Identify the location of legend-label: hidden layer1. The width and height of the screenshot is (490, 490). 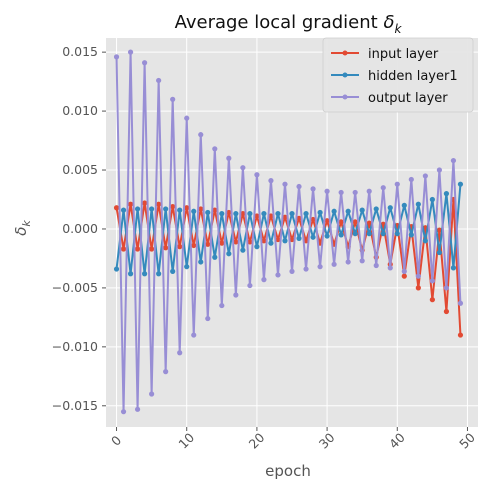
(413, 76).